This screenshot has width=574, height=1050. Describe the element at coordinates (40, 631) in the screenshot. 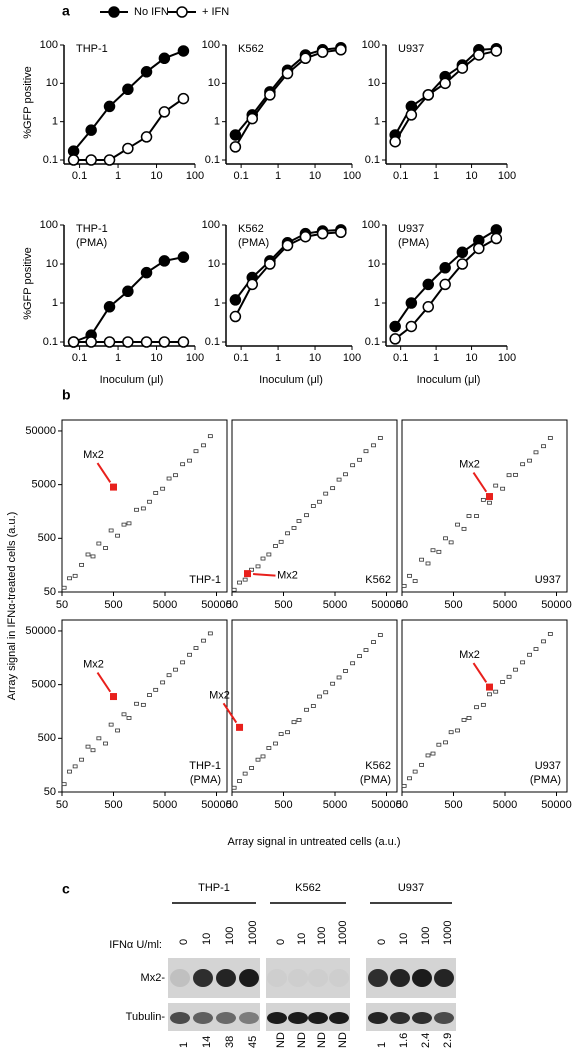

I see `y-tick-label: 50000` at that location.